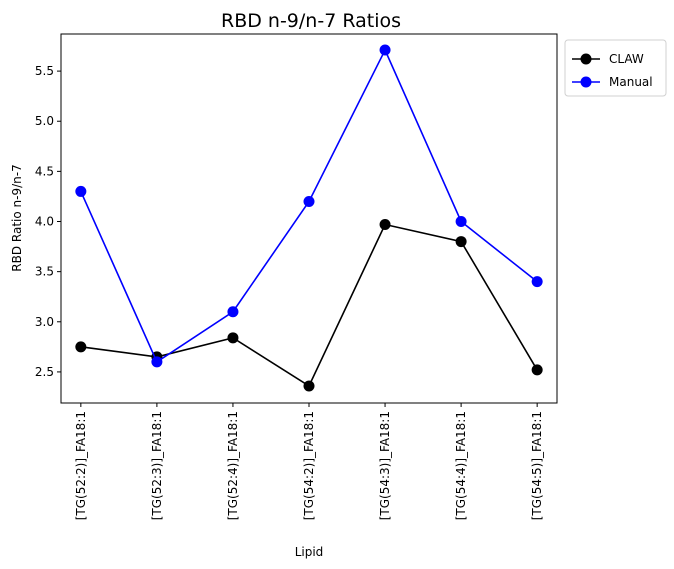 The image size is (674, 569). Describe the element at coordinates (309, 552) in the screenshot. I see `x-axis-label: Lipid` at that location.